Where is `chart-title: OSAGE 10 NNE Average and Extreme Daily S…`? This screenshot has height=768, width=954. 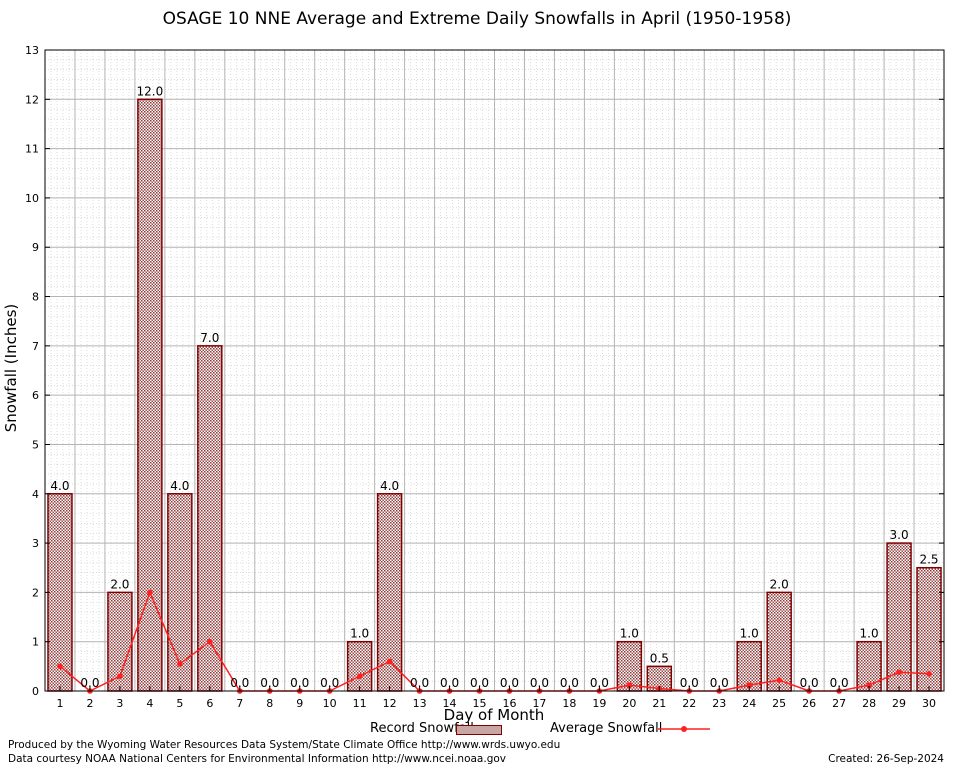 chart-title: OSAGE 10 NNE Average and Extreme Daily S… is located at coordinates (477, 19).